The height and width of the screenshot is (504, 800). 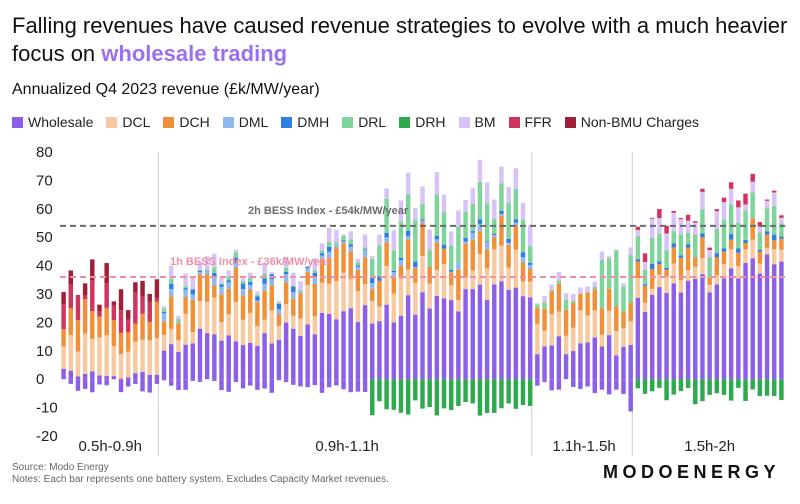 I want to click on y-tick-label: 10, so click(x=44, y=351).